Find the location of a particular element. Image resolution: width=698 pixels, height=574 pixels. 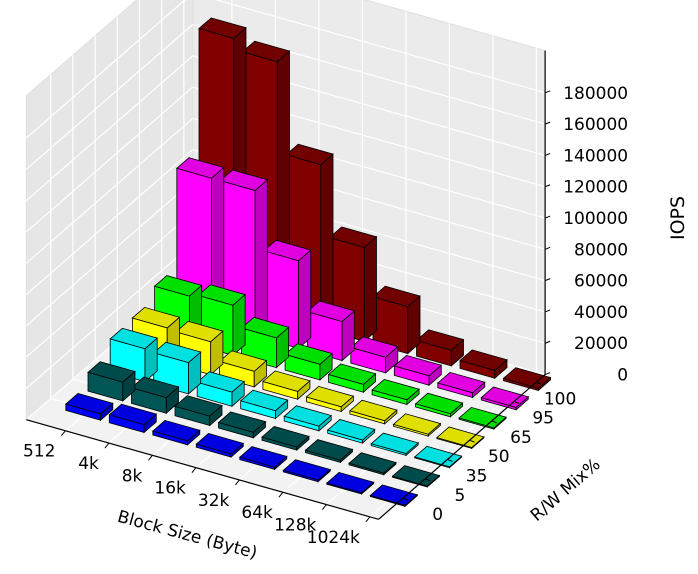

bar-128k-rw50 is located at coordinates (417, 425).